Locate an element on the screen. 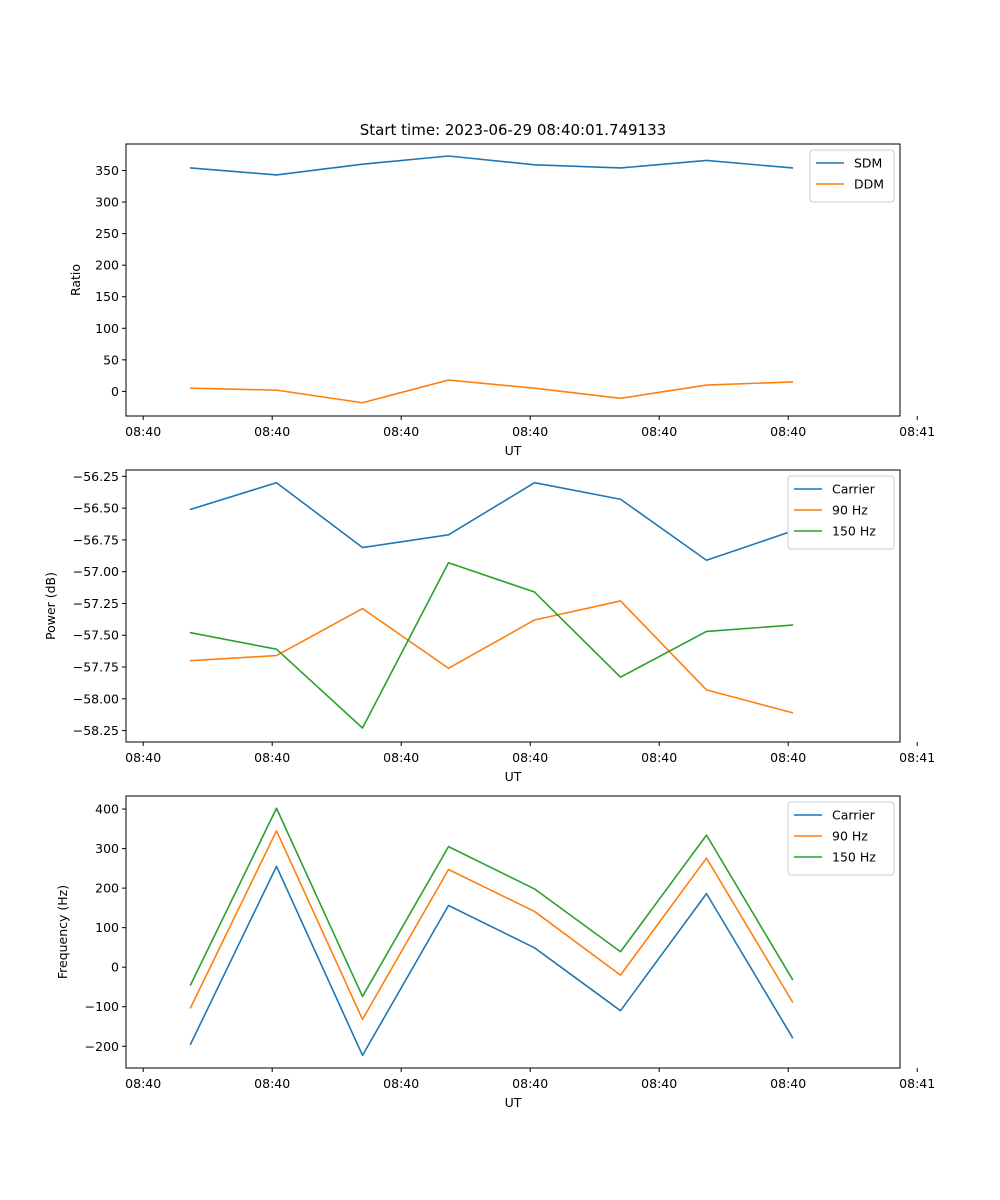 The height and width of the screenshot is (1200, 1000). y-tick-label: −56.75 is located at coordinates (96, 539).